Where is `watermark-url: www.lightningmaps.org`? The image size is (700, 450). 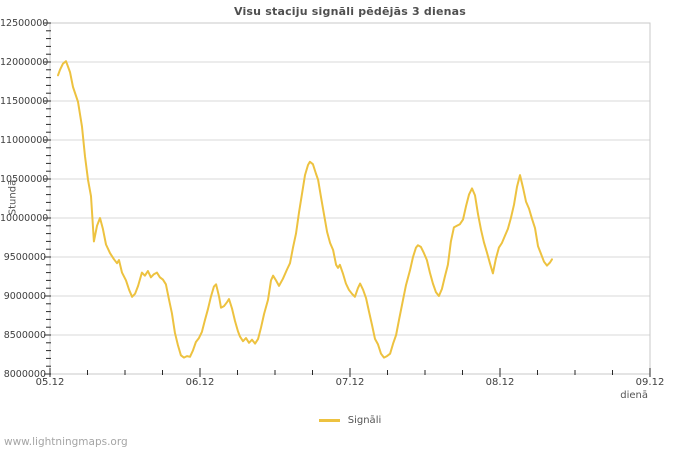 watermark-url: www.lightningmaps.org is located at coordinates (66, 442).